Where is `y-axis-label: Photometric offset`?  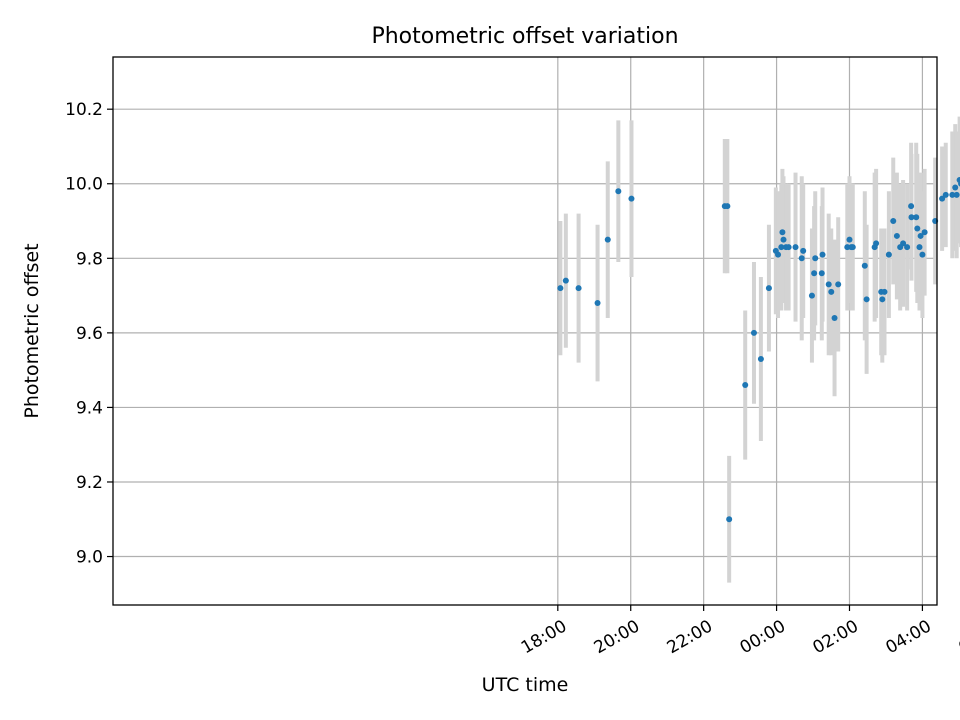
y-axis-label: Photometric offset is located at coordinates (32, 330).